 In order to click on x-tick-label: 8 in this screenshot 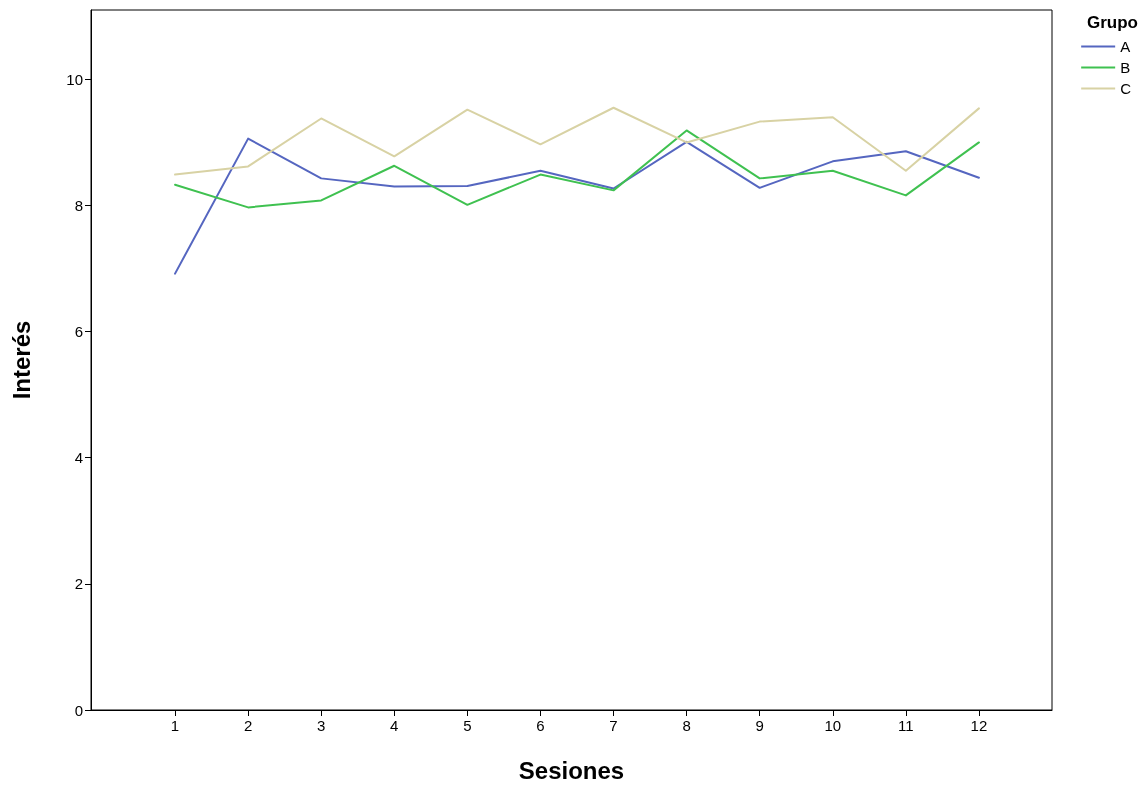, I will do `click(686, 725)`.